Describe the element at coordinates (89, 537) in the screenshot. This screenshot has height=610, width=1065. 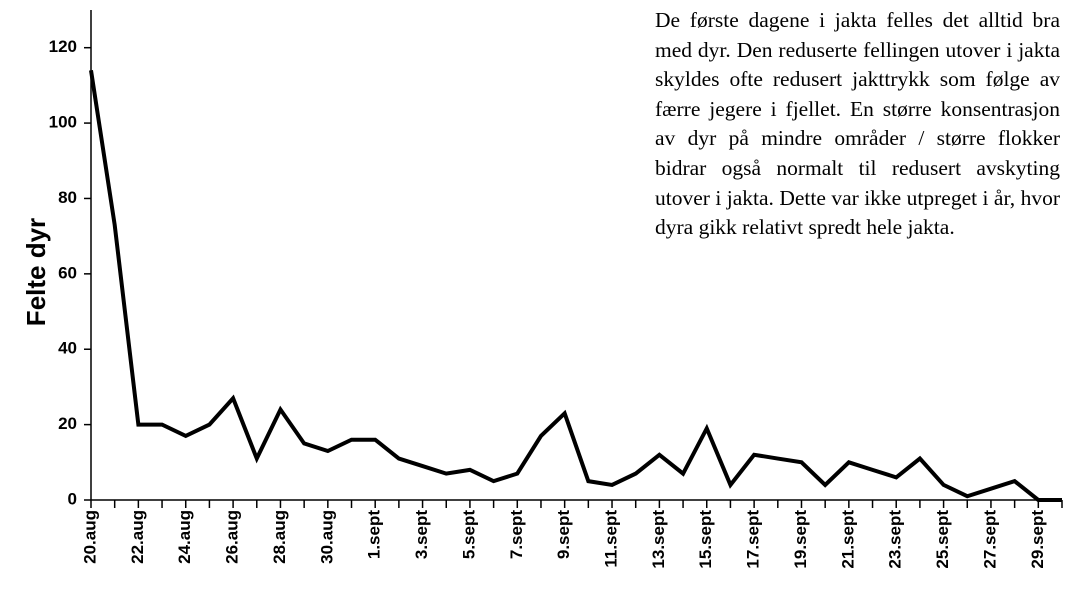
I see `x-tick-label: 20.aug` at that location.